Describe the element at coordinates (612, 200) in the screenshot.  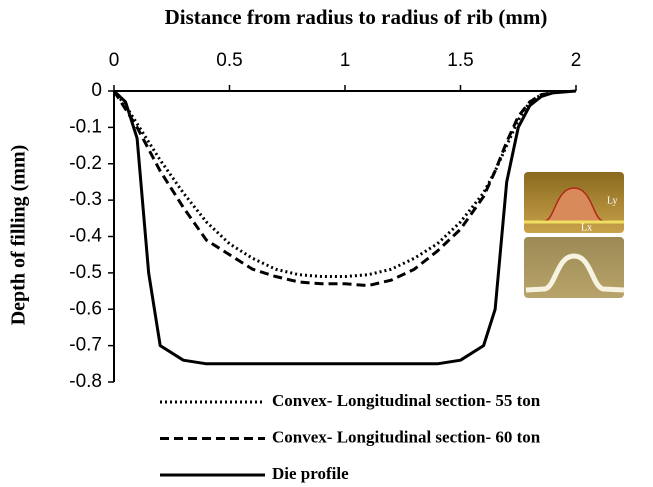
I see `inset-label: Ly` at that location.